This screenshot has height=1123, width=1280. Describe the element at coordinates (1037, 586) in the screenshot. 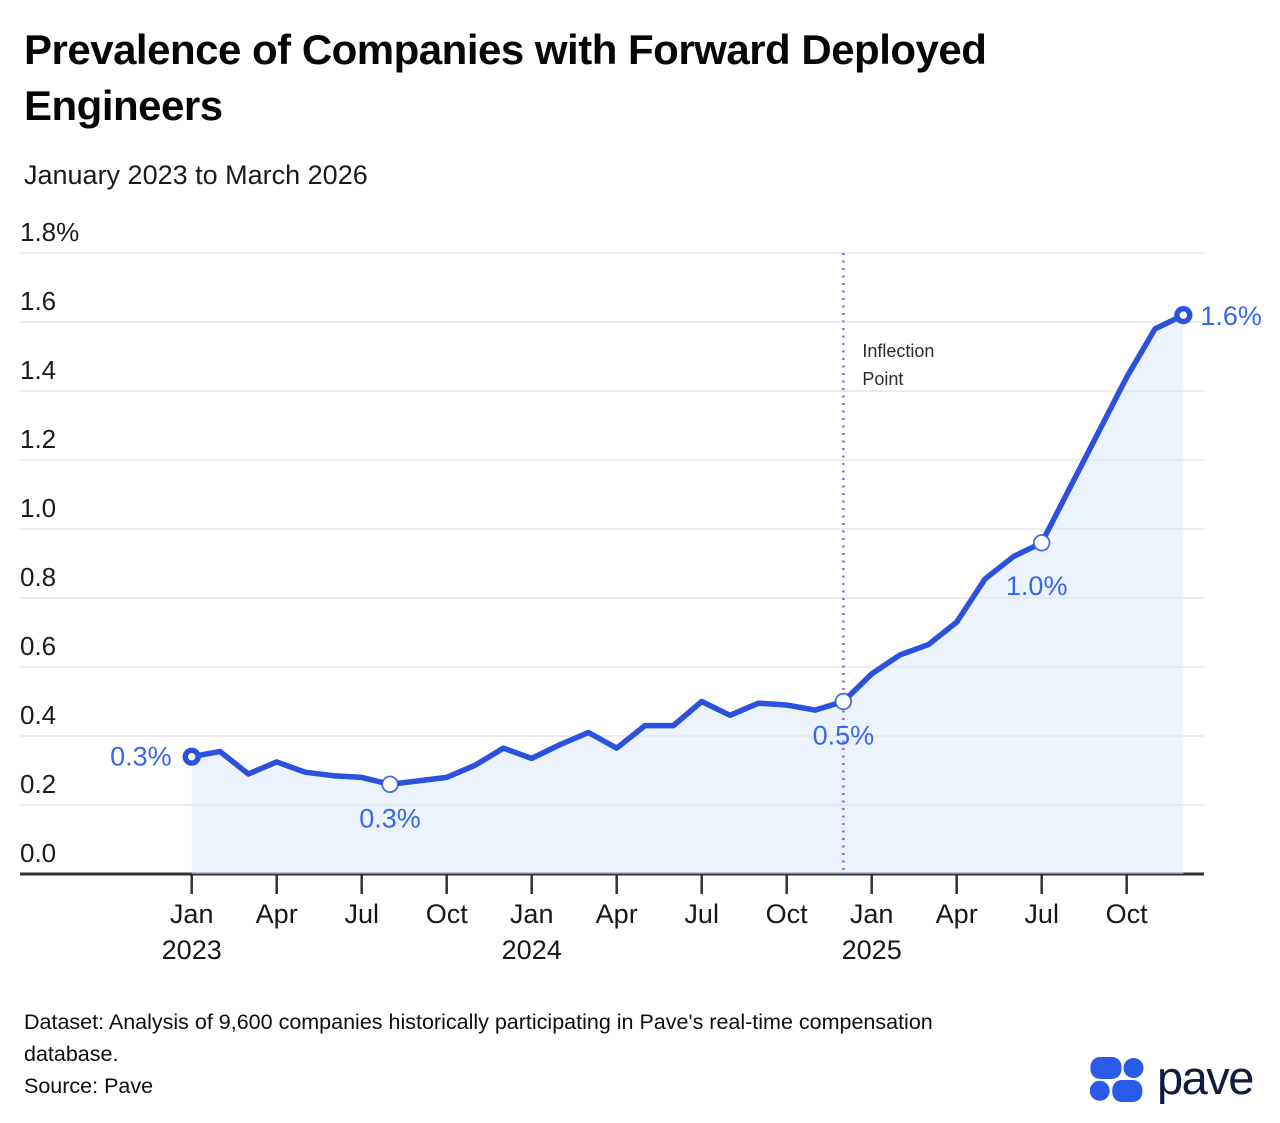

I see `value-callout-label: 1.0%` at that location.